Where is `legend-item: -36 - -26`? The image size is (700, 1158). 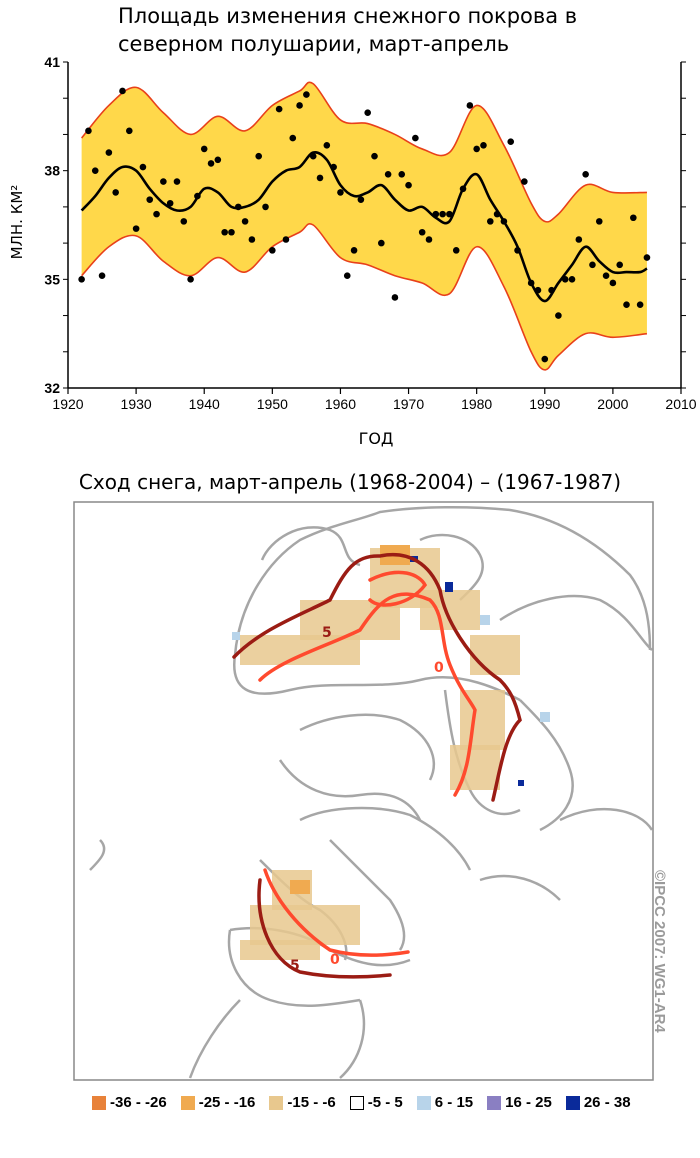
legend-item: -36 - -26 is located at coordinates (129, 1102).